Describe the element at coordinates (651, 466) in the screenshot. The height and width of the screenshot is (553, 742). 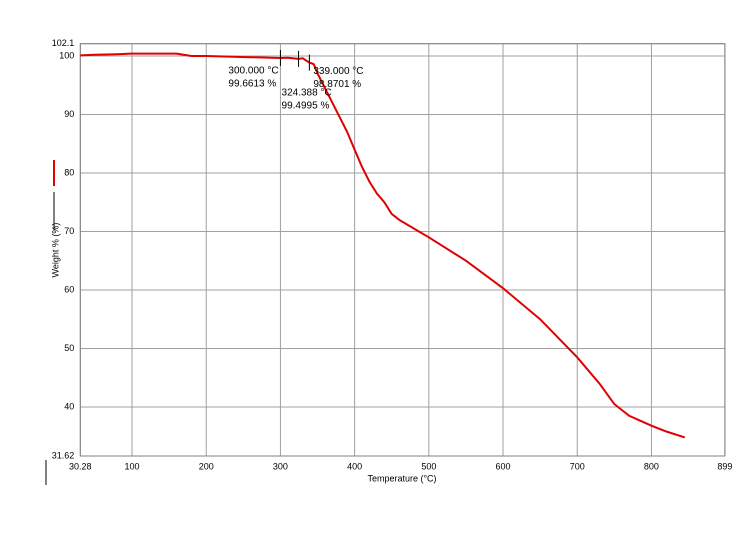
I see `x-tick-label: 800` at that location.